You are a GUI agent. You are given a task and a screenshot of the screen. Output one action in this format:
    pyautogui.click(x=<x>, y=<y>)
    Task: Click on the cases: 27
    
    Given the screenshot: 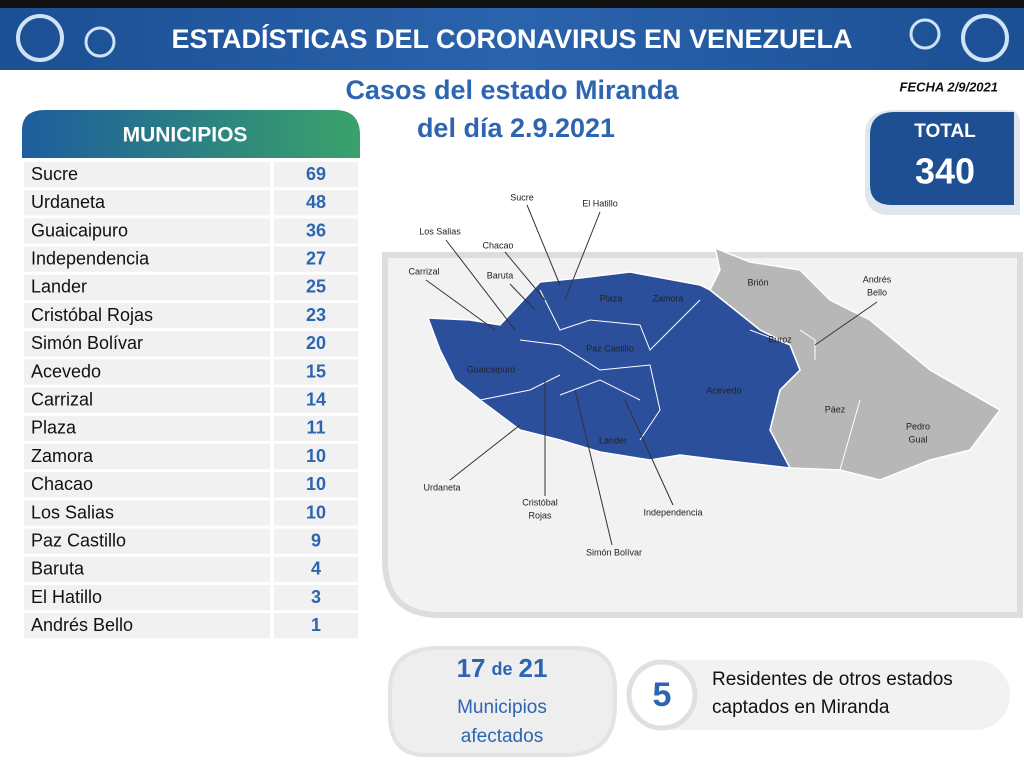 What is the action you would take?
    pyautogui.click(x=316, y=258)
    